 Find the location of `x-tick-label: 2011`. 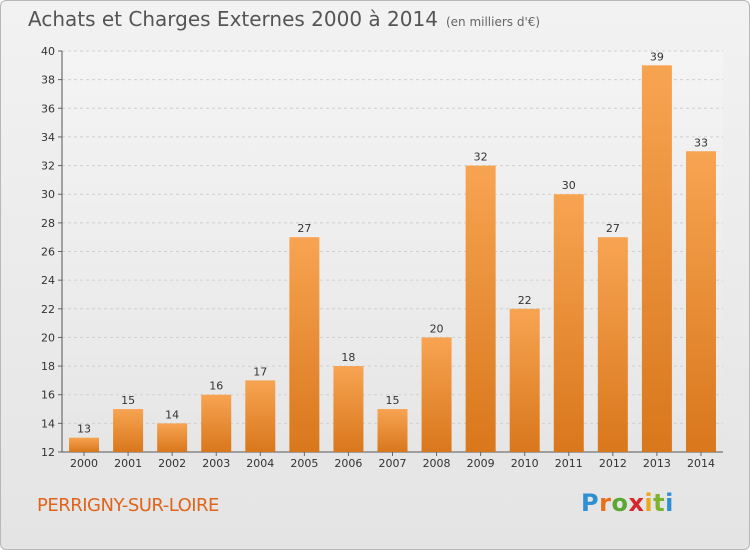

x-tick-label: 2011 is located at coordinates (569, 463).